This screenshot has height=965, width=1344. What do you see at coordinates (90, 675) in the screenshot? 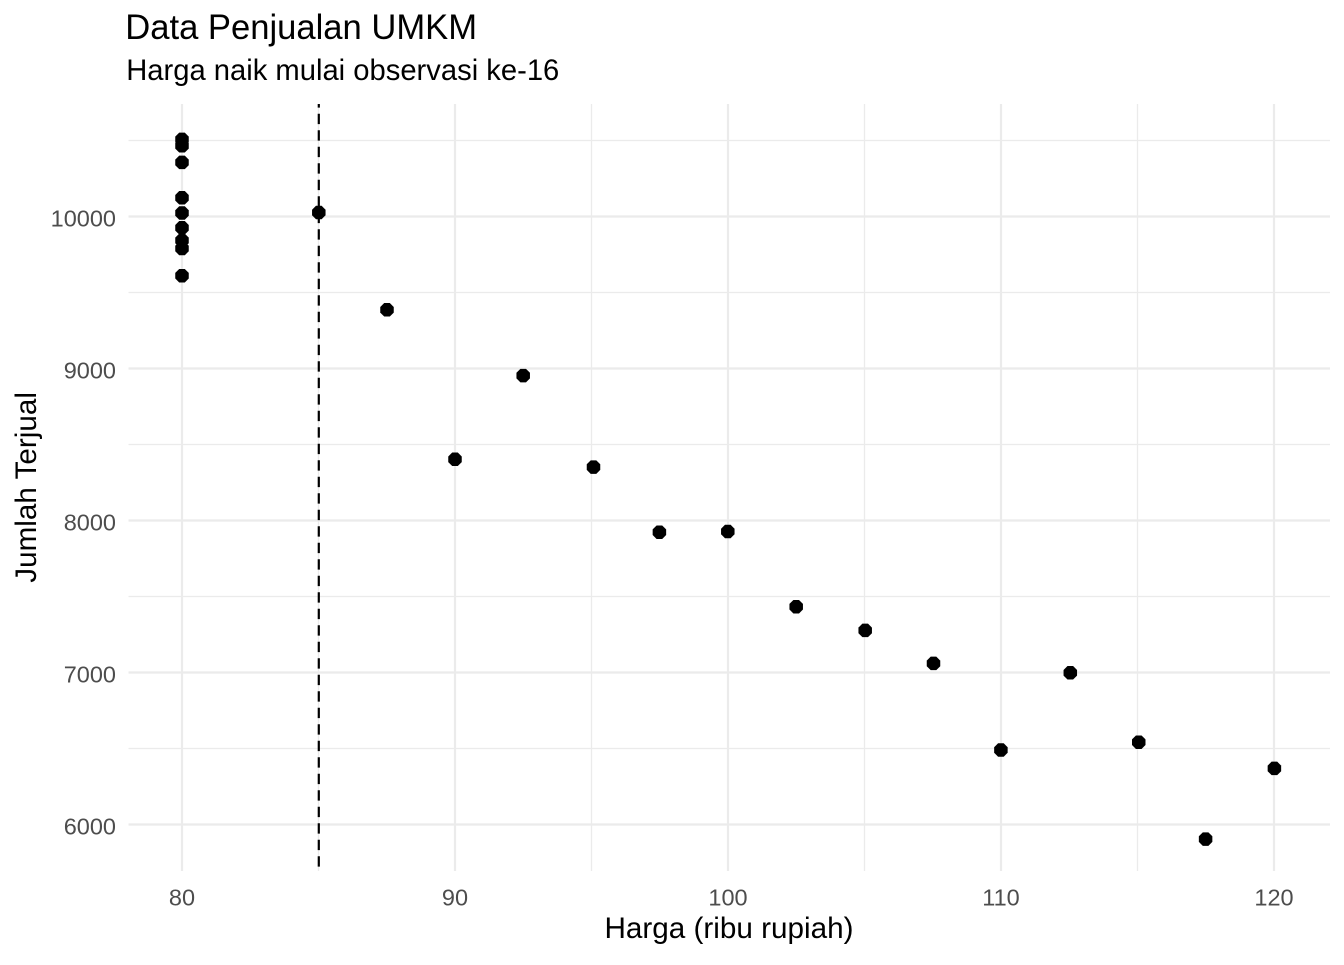
I see `svg-text: 7000` at bounding box center [90, 675].